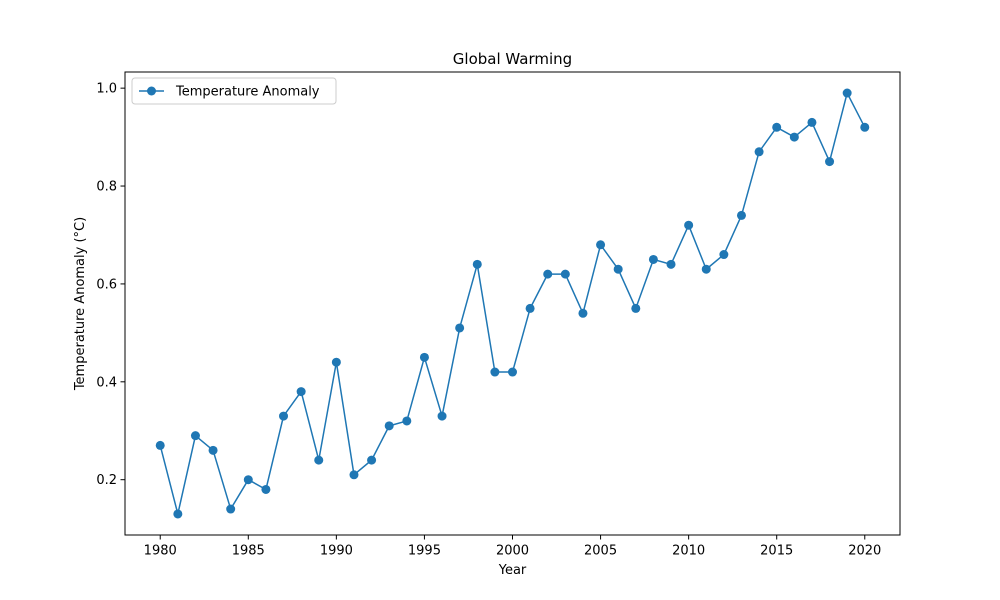 The height and width of the screenshot is (600, 1000). I want to click on chart-title: Global Warming, so click(512, 59).